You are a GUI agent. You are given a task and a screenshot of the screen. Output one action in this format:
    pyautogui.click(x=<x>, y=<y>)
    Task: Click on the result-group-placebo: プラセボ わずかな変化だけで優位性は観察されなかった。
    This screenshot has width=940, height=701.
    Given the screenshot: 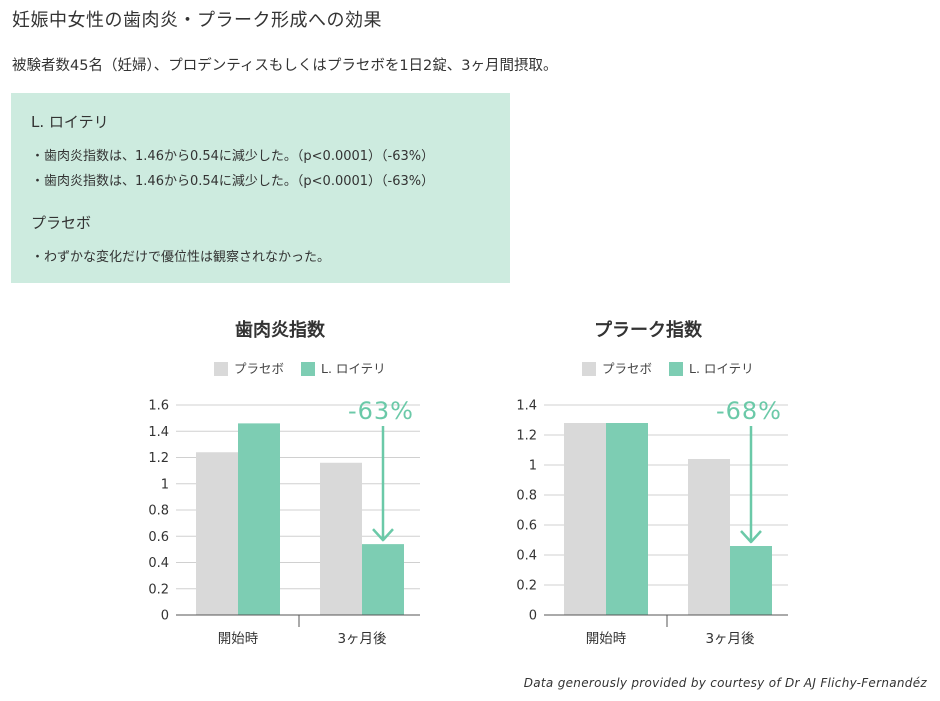 What is the action you would take?
    pyautogui.click(x=270, y=241)
    